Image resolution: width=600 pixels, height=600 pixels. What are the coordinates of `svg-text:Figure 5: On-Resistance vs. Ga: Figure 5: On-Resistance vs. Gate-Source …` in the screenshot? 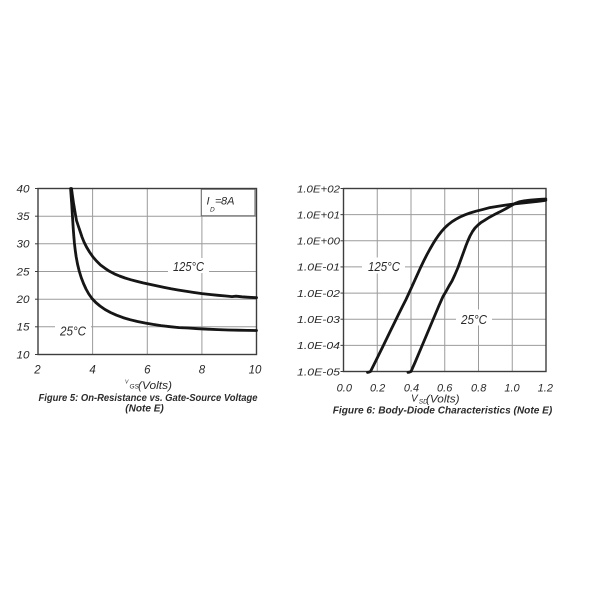 It's located at (148, 398).